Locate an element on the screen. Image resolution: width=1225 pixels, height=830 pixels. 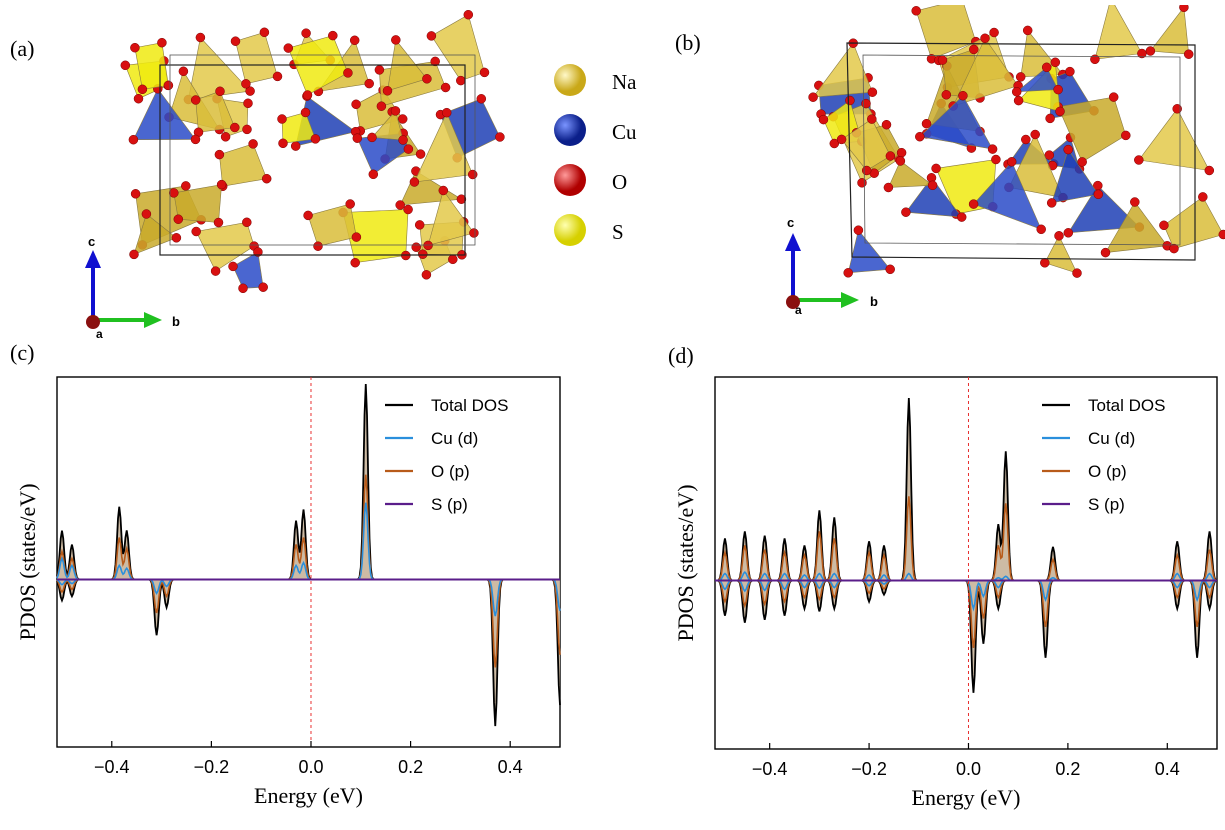
x-axis-label: Energy (eV) is located at coordinates (308, 795).